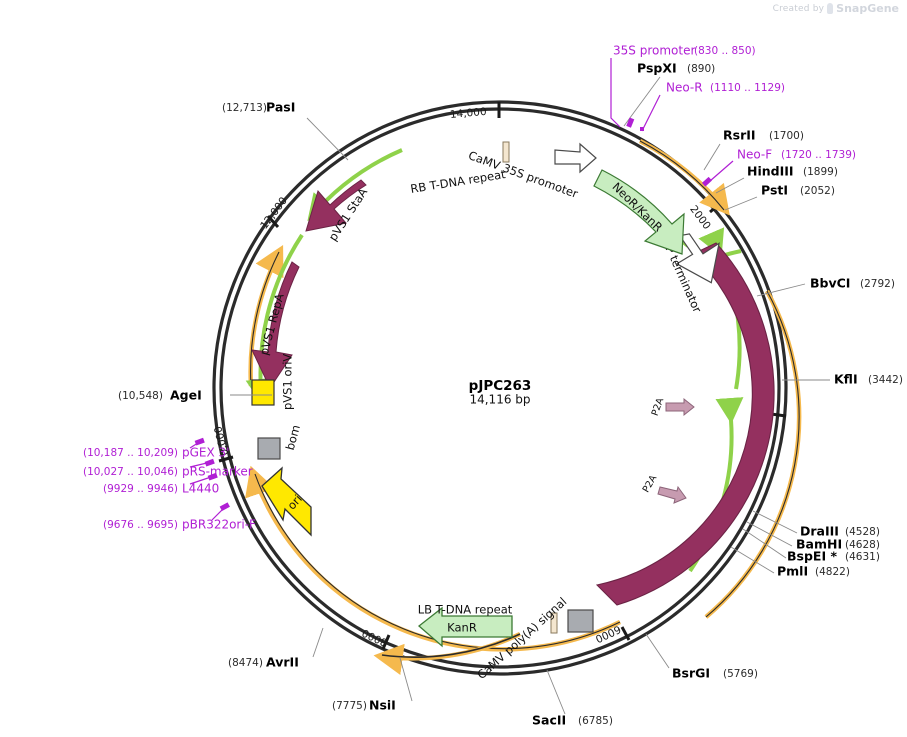 This screenshot has width=907, height=737. What do you see at coordinates (280, 441) in the screenshot?
I see `feature-bom: bom` at bounding box center [280, 441].